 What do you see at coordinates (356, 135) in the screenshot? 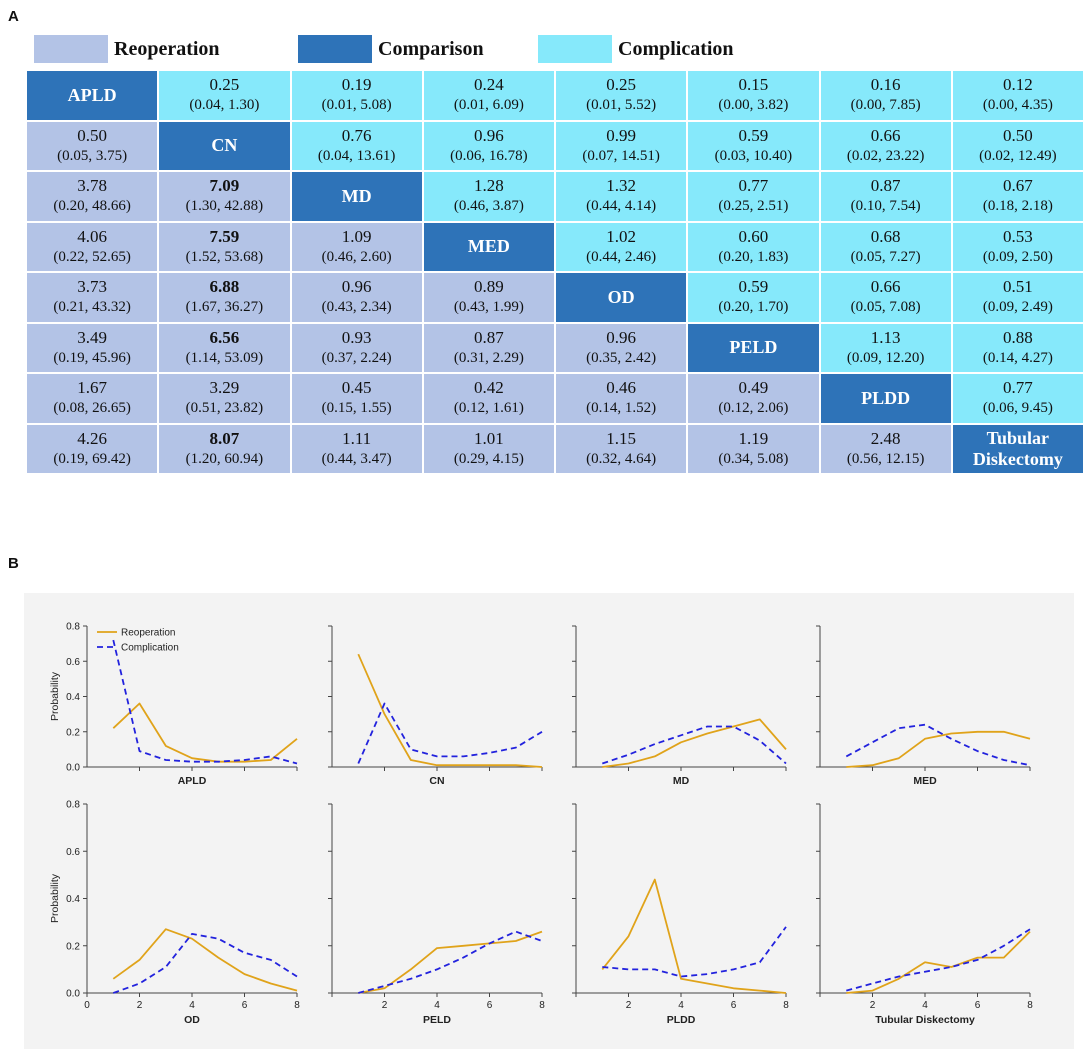
I see `estimate-value: 0.76` at bounding box center [356, 135].